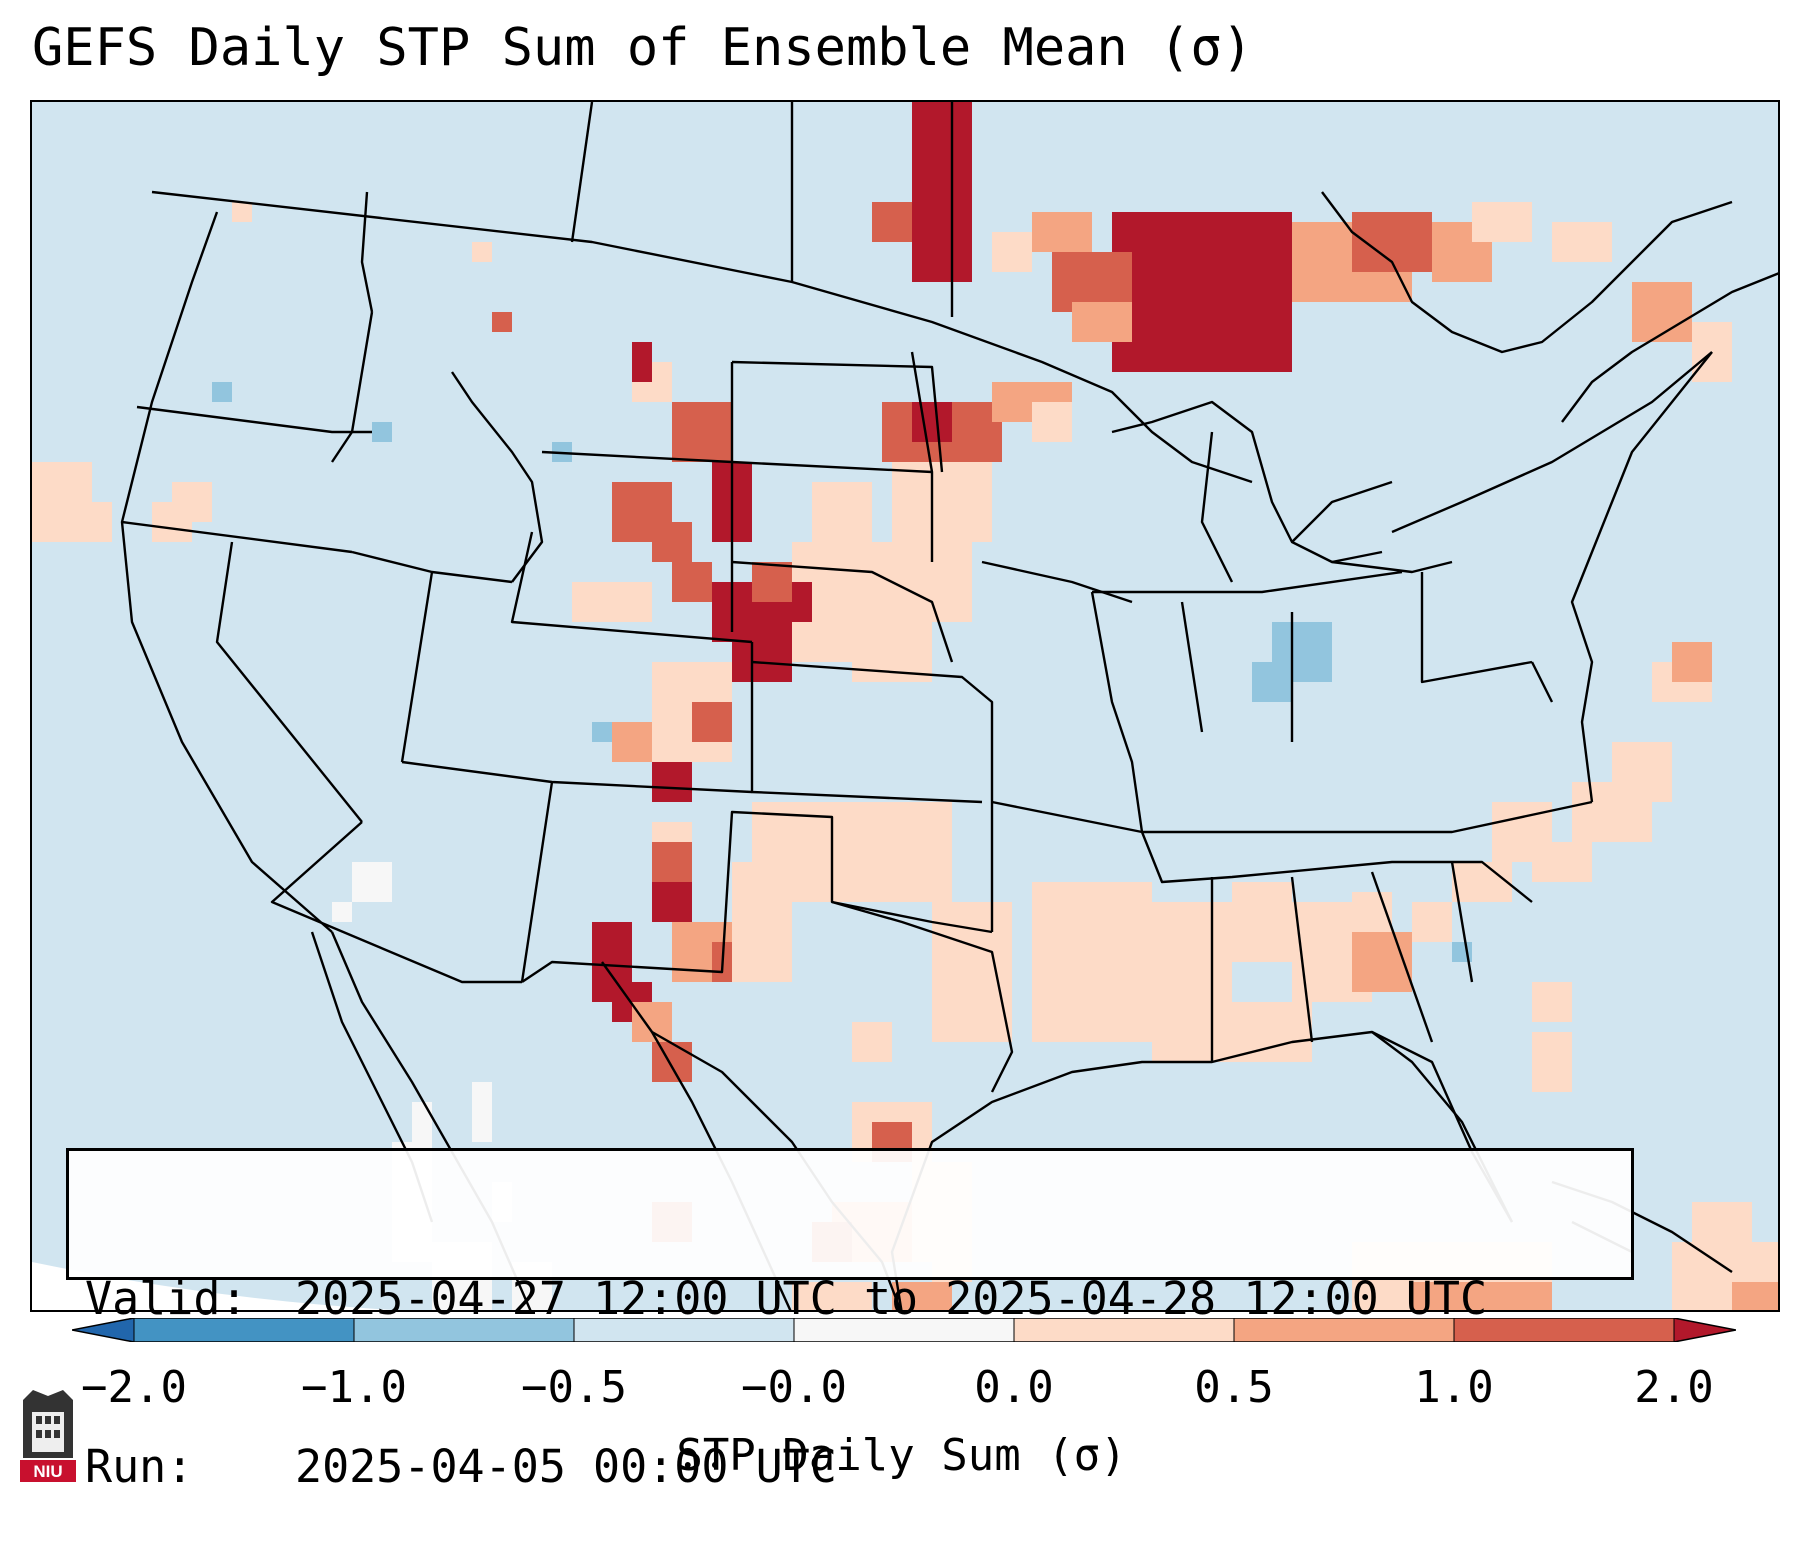  Describe the element at coordinates (1234, 1387) in the screenshot. I see `colorbar-tick-label: 0.5` at that location.